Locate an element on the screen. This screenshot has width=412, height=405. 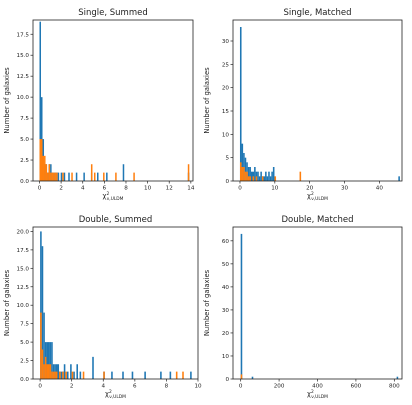
x-tick-label: 800 is located at coordinates (394, 387).